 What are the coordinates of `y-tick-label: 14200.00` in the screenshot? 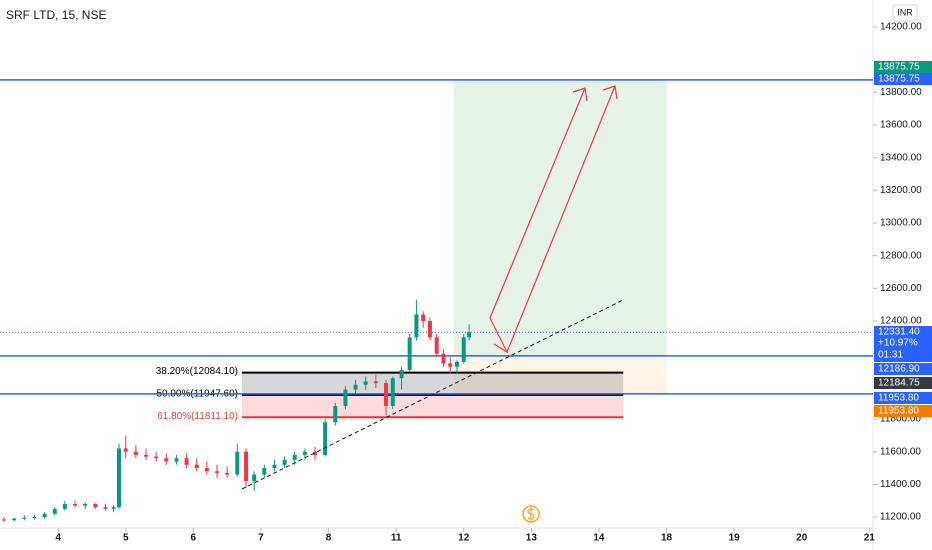 It's located at (901, 27).